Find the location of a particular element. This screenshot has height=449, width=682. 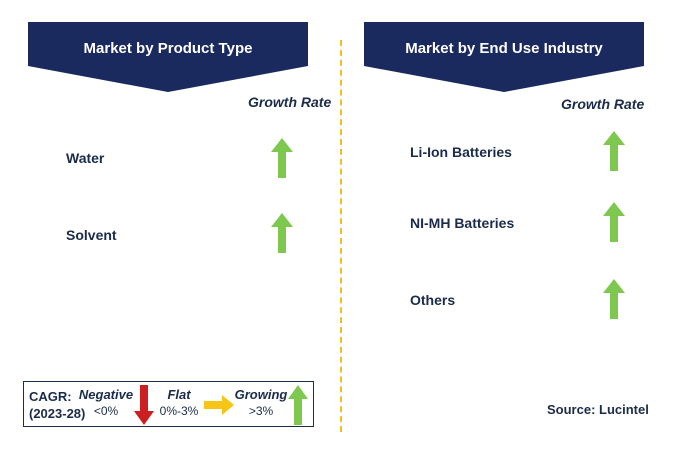

legend-negative-range: <0% is located at coordinates (106, 411).